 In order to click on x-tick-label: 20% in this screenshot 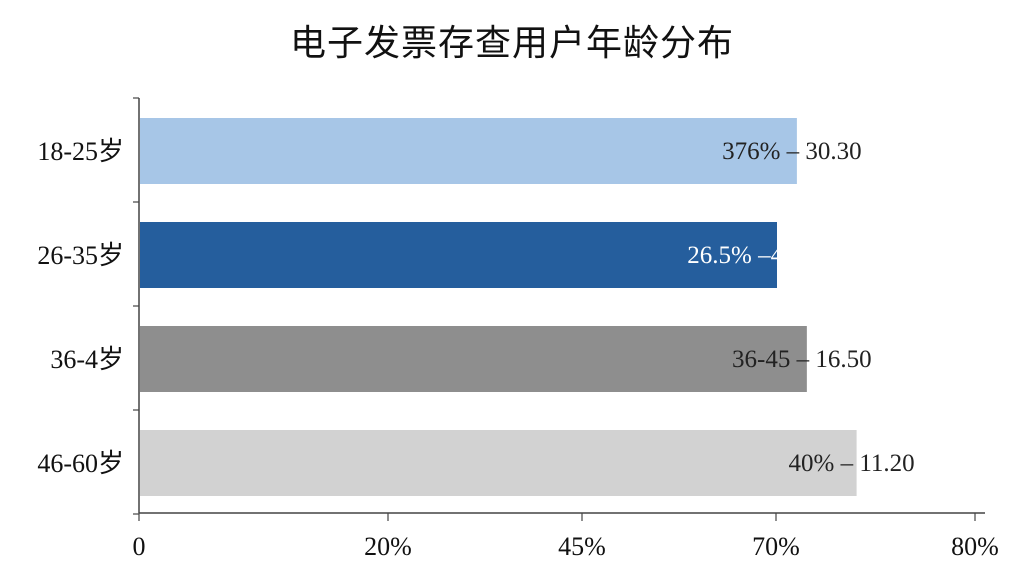, I will do `click(388, 546)`.